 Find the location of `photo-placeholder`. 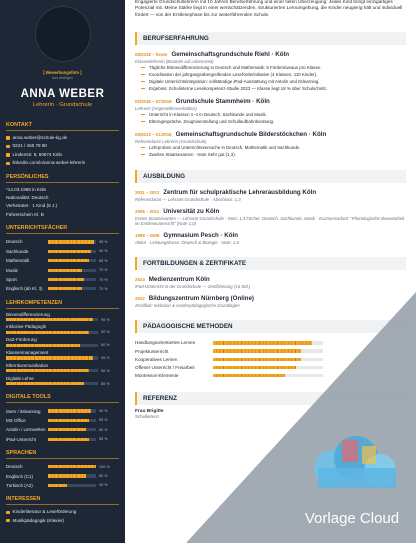

photo-placeholder is located at coordinates (62, 34).